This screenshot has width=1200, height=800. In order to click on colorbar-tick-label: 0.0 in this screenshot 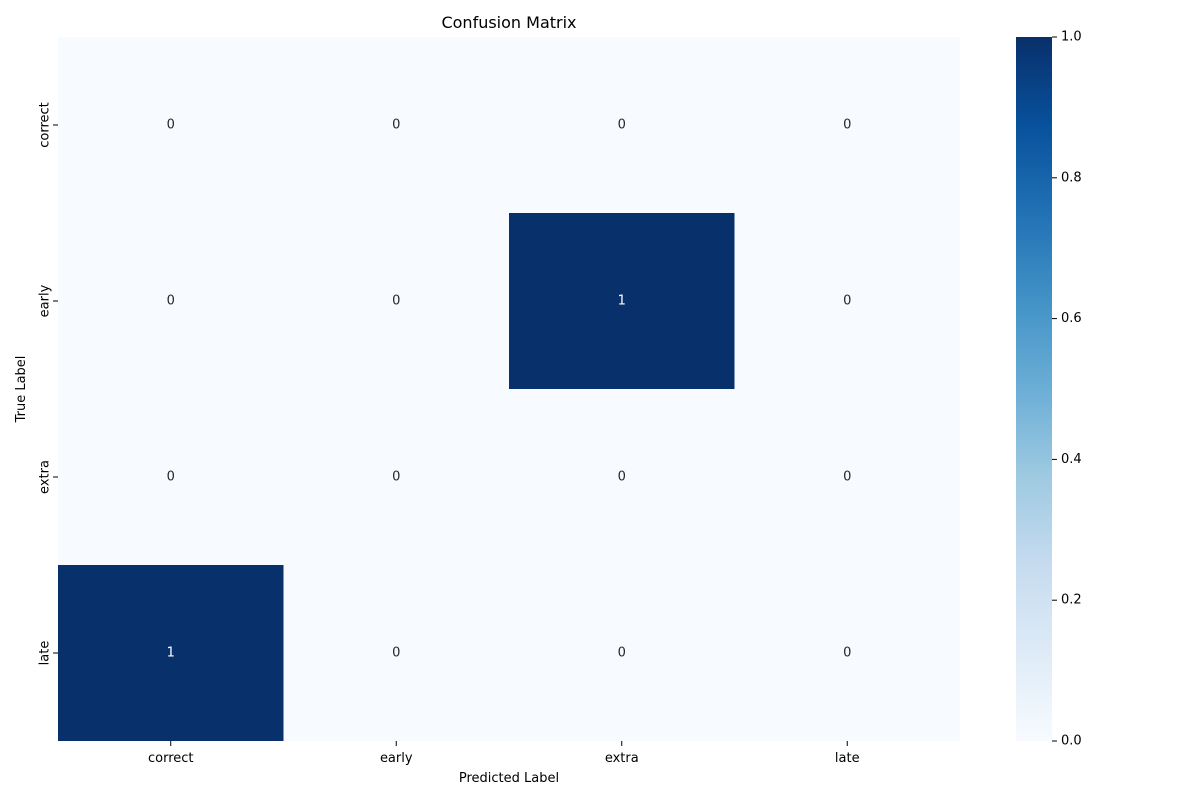, I will do `click(1071, 741)`.